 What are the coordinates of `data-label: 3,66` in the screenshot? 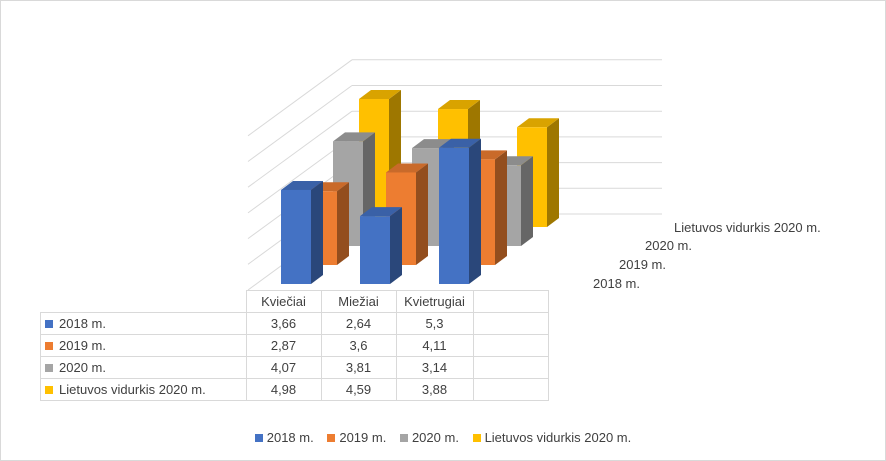 It's located at (283, 323).